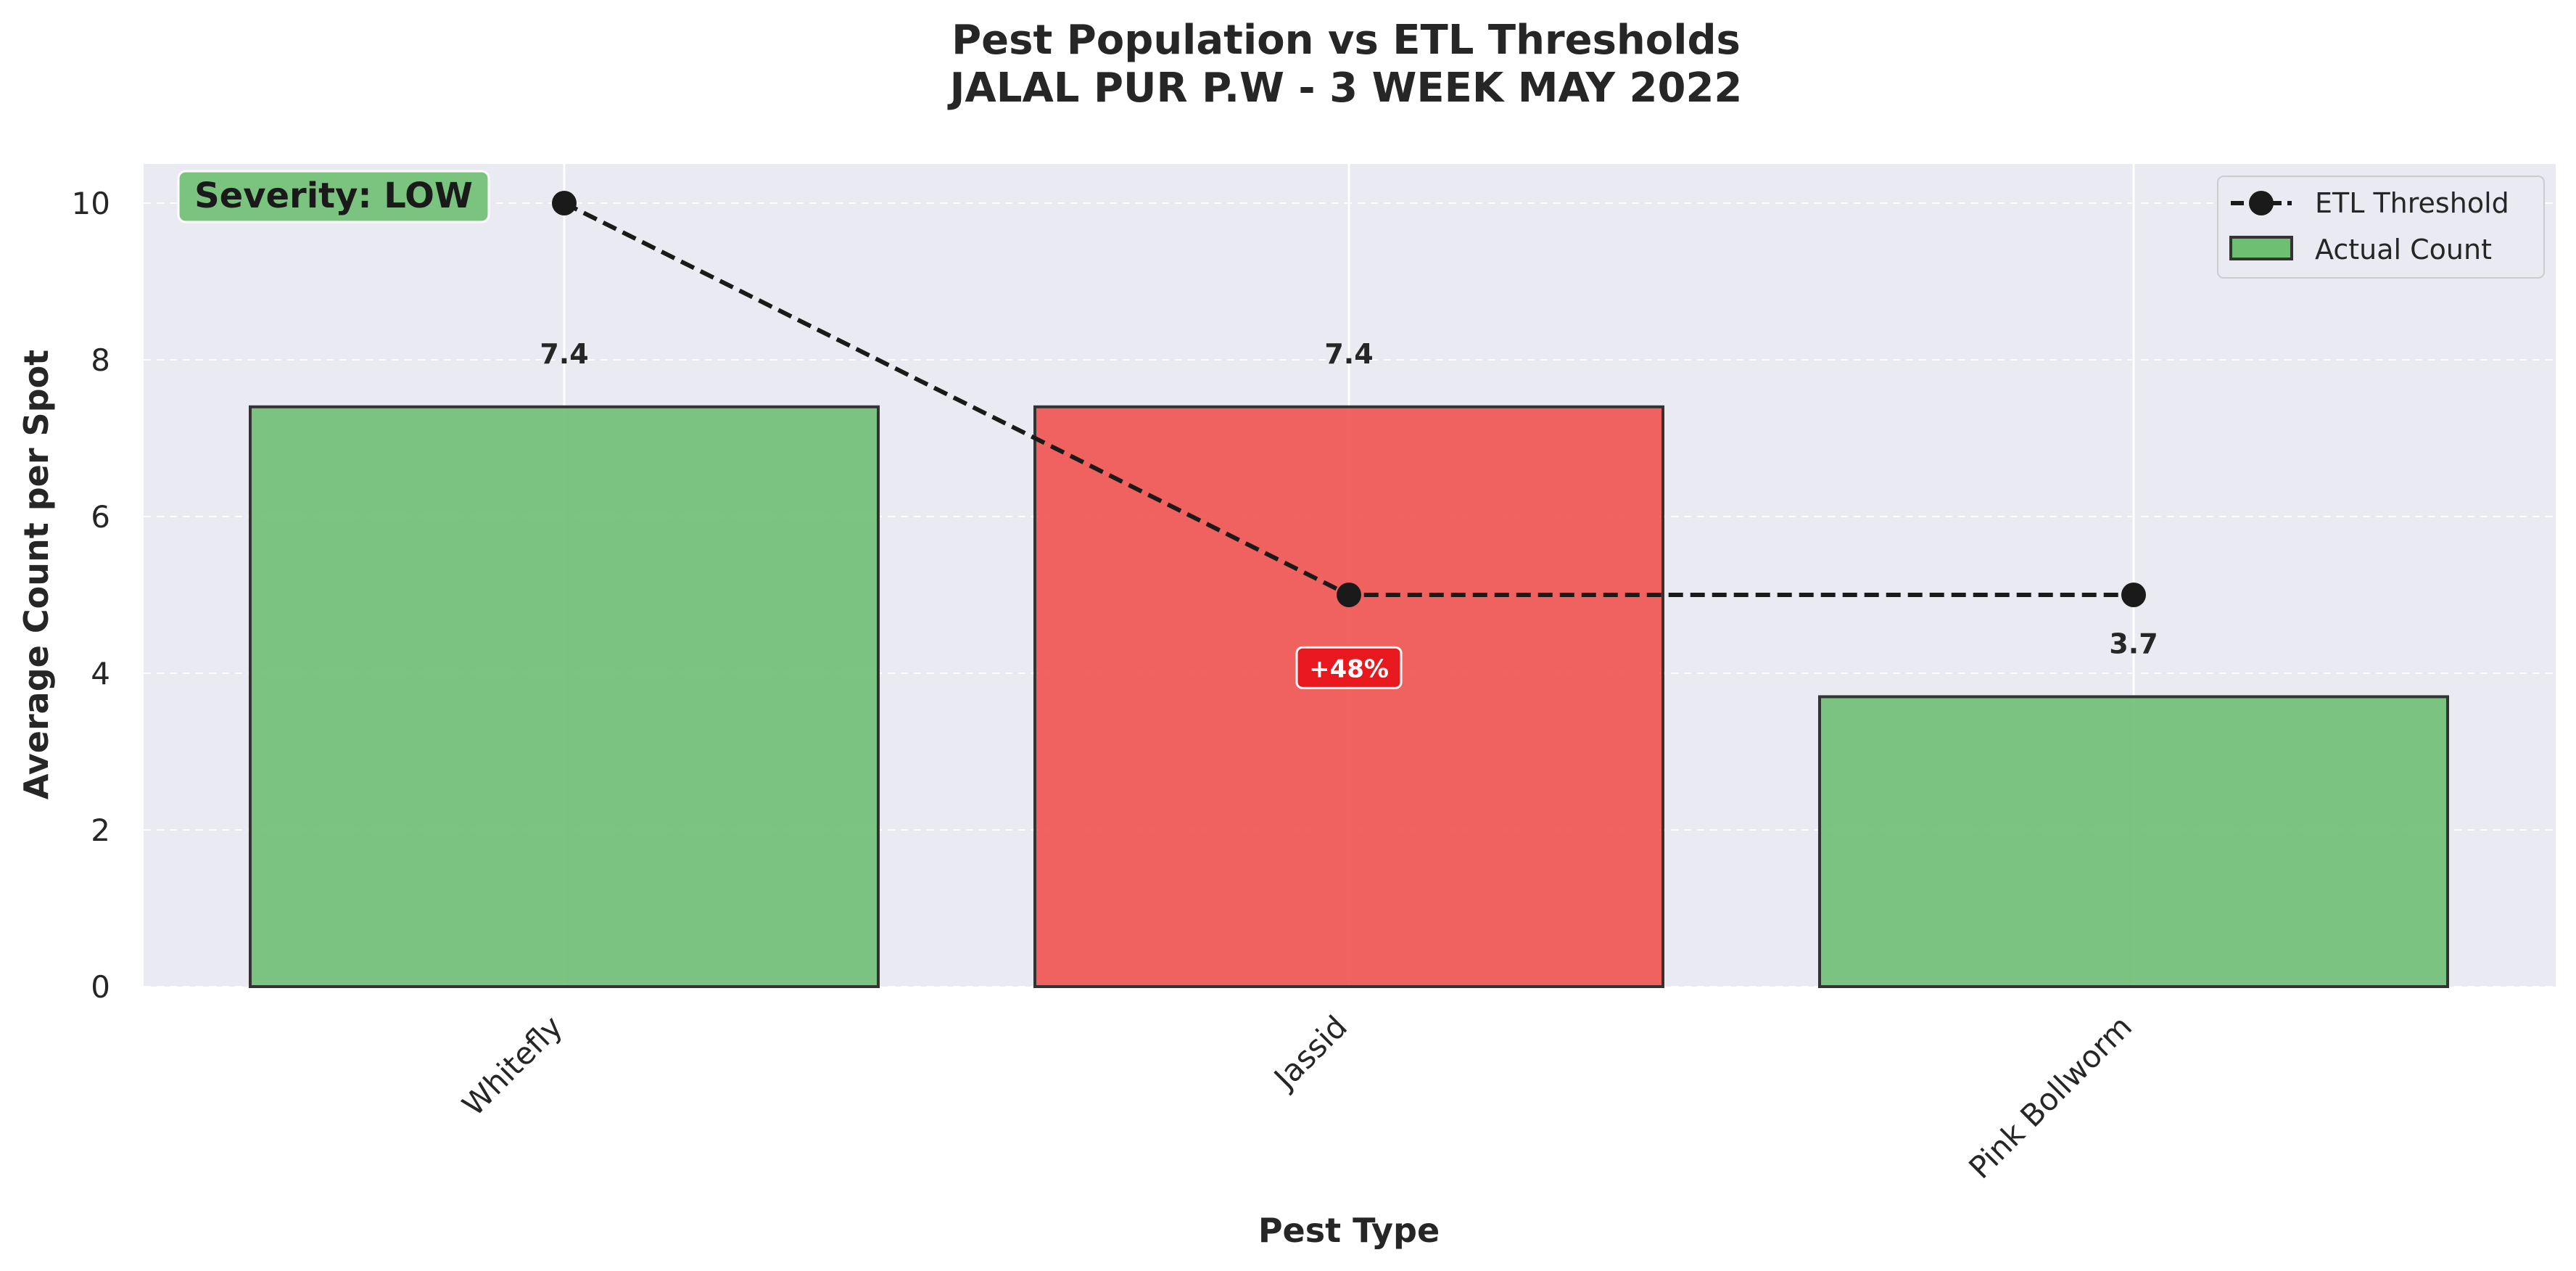 This screenshot has height=1271, width=2576. Describe the element at coordinates (512, 1065) in the screenshot. I see `x-tick-label: Whitefly` at that location.